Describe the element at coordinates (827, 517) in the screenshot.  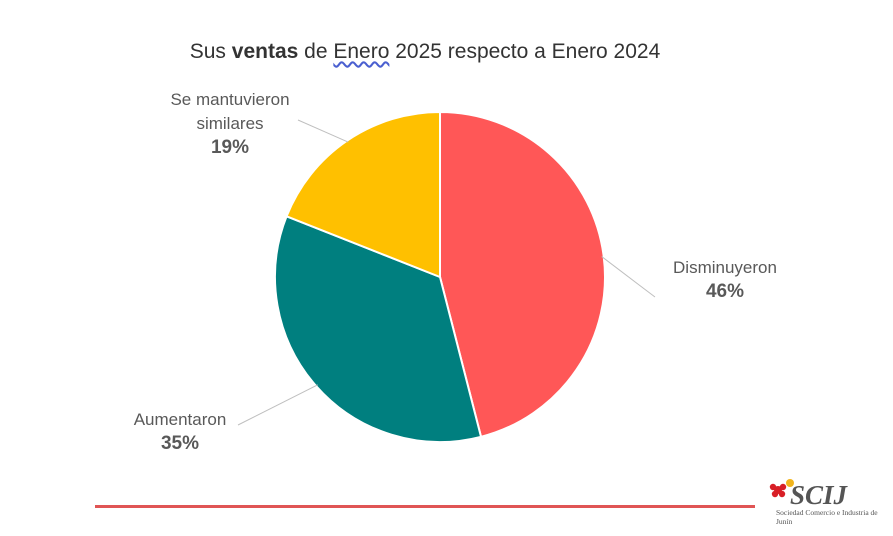
I see `logo-subtitle: Sociedad Comercio e Industria de Junín` at that location.